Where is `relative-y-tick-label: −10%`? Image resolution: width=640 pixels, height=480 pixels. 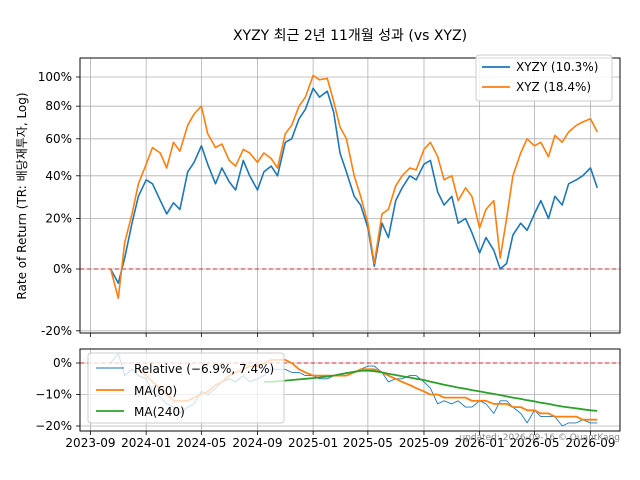 relative-y-tick-label: −10% is located at coordinates (53, 395).